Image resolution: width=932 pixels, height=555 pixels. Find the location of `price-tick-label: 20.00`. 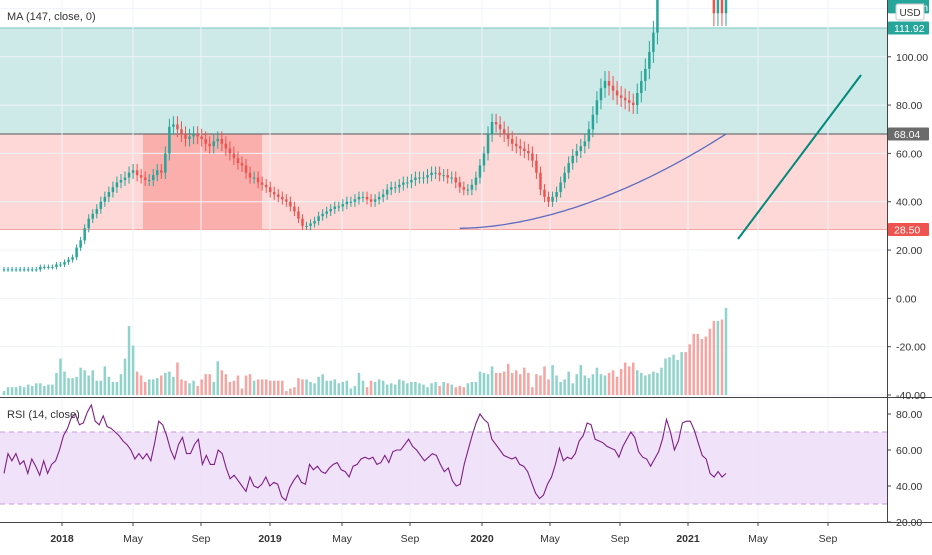

price-tick-label: 20.00 is located at coordinates (909, 251).